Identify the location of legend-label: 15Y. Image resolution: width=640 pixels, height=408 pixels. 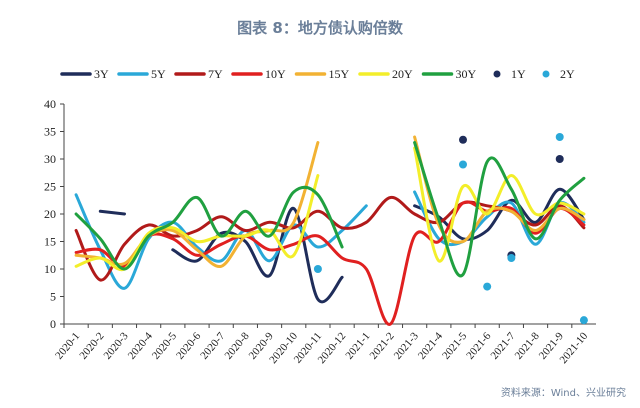
(339, 74).